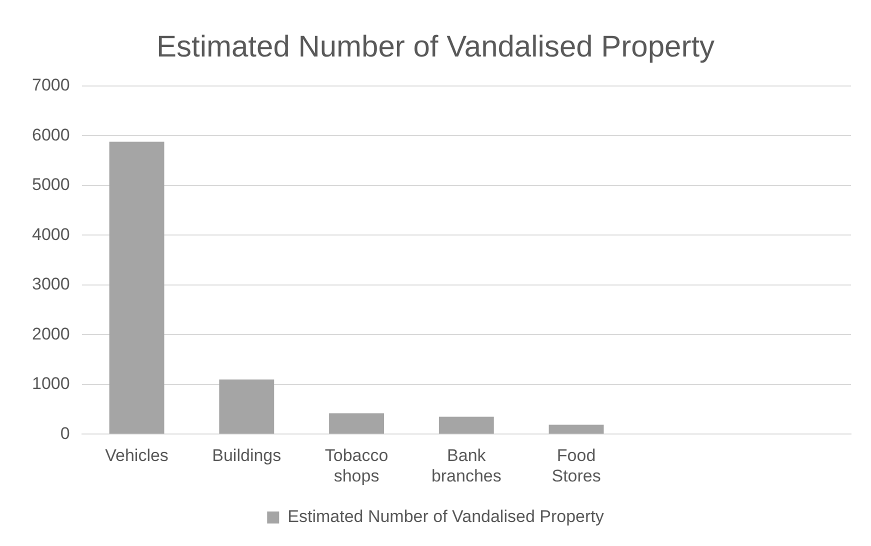 The width and height of the screenshot is (871, 546). Describe the element at coordinates (51, 85) in the screenshot. I see `y-tick-label: 7000` at that location.